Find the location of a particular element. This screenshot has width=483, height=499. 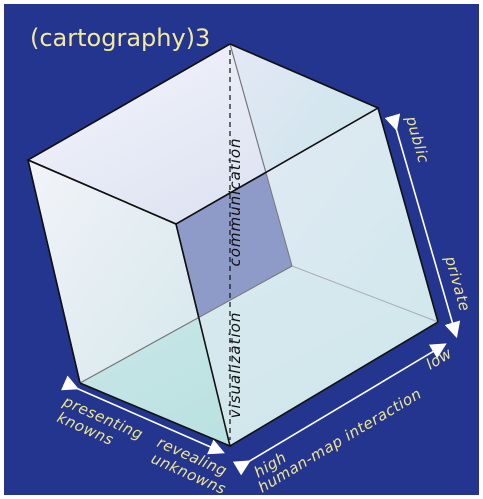

cube-edge-front-top is located at coordinates (277, 166).